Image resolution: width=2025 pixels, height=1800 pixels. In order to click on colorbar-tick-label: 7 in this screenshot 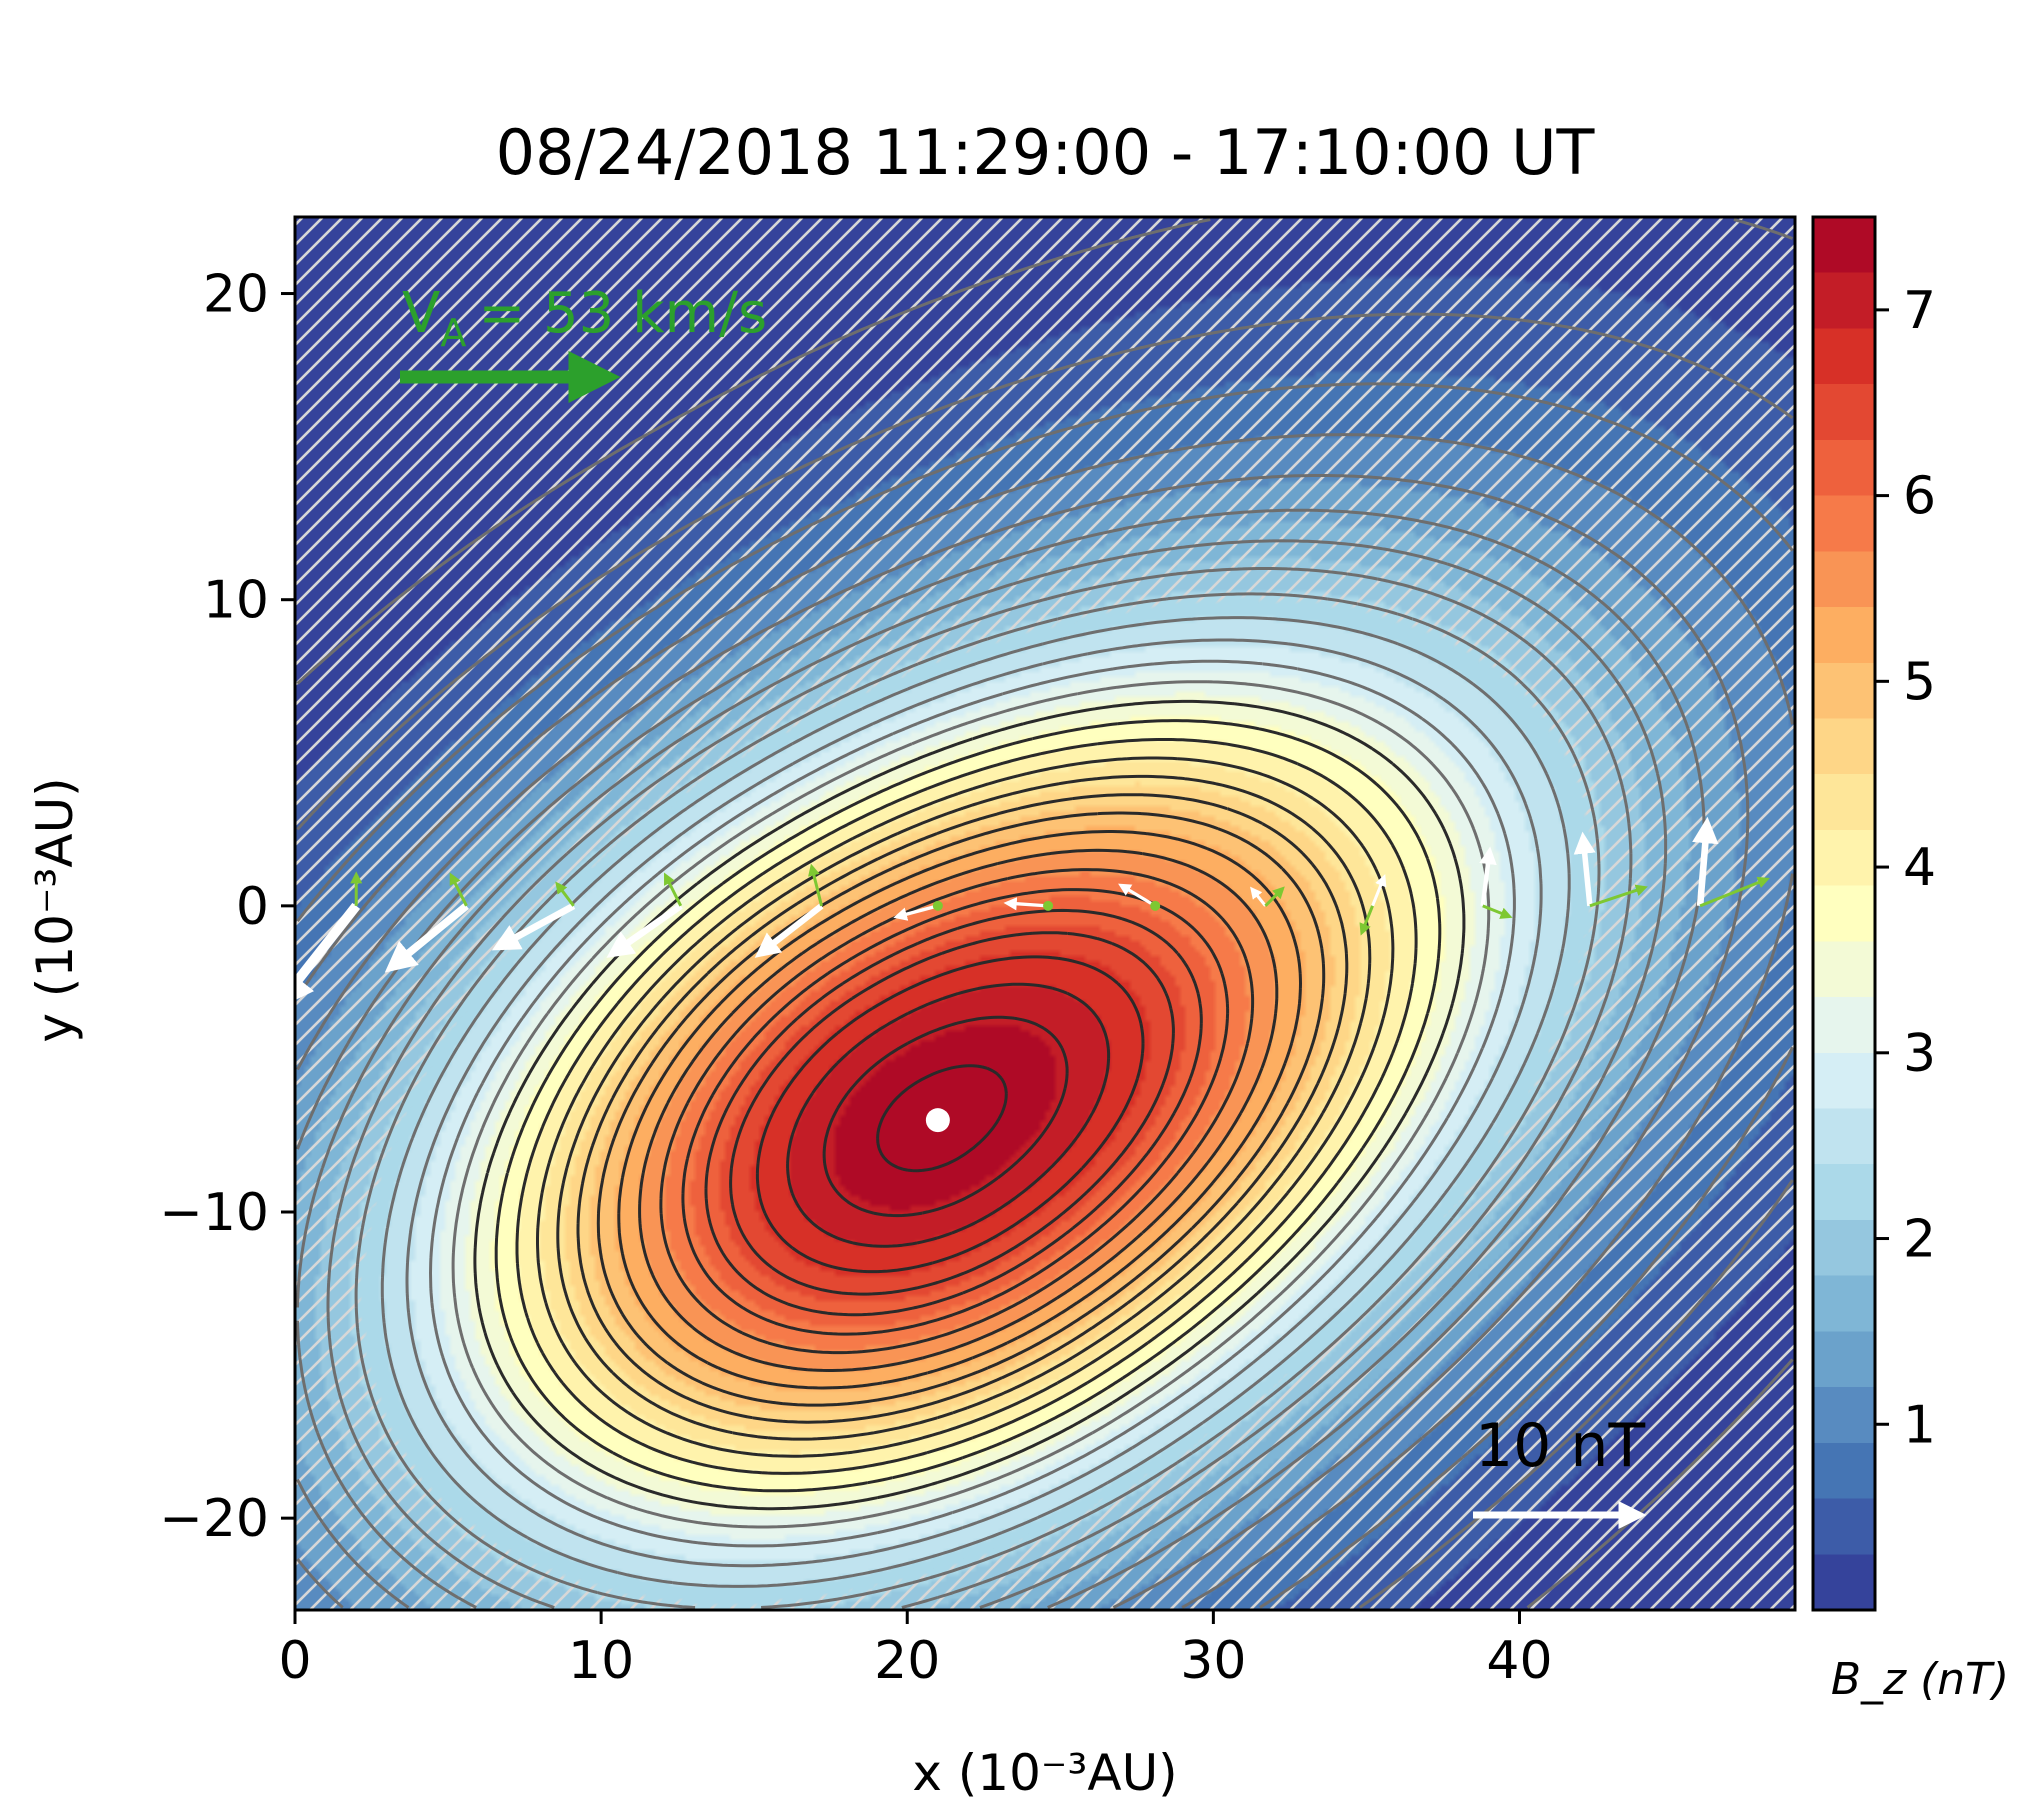, I will do `click(1919, 311)`.